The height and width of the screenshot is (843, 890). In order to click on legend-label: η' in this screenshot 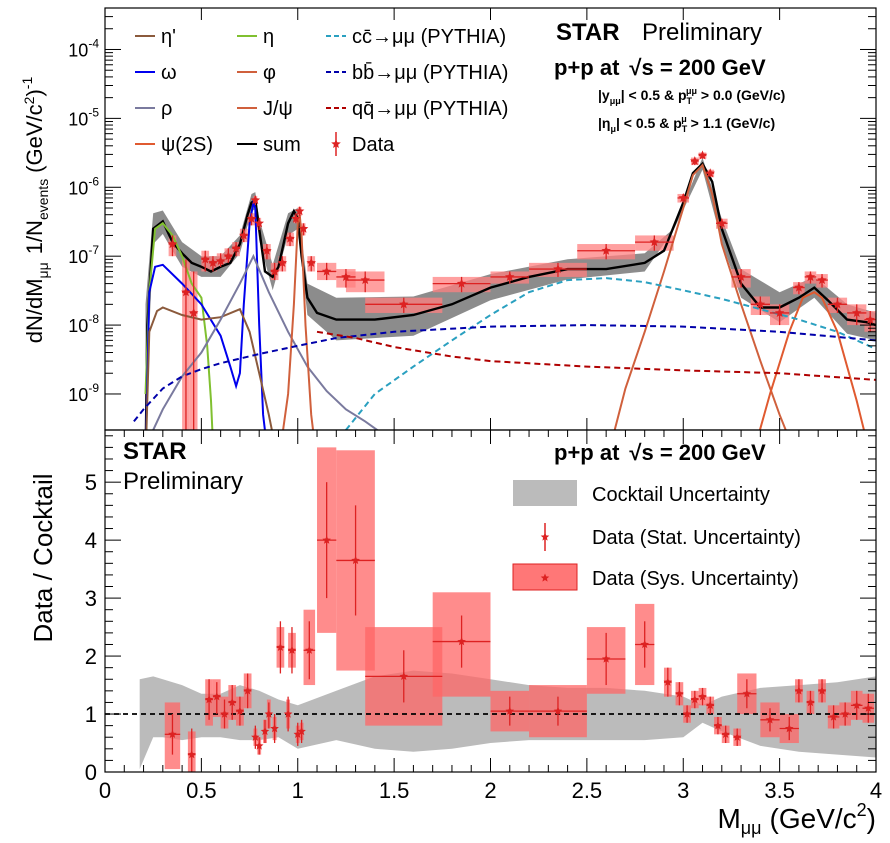, I will do `click(168, 37)`.